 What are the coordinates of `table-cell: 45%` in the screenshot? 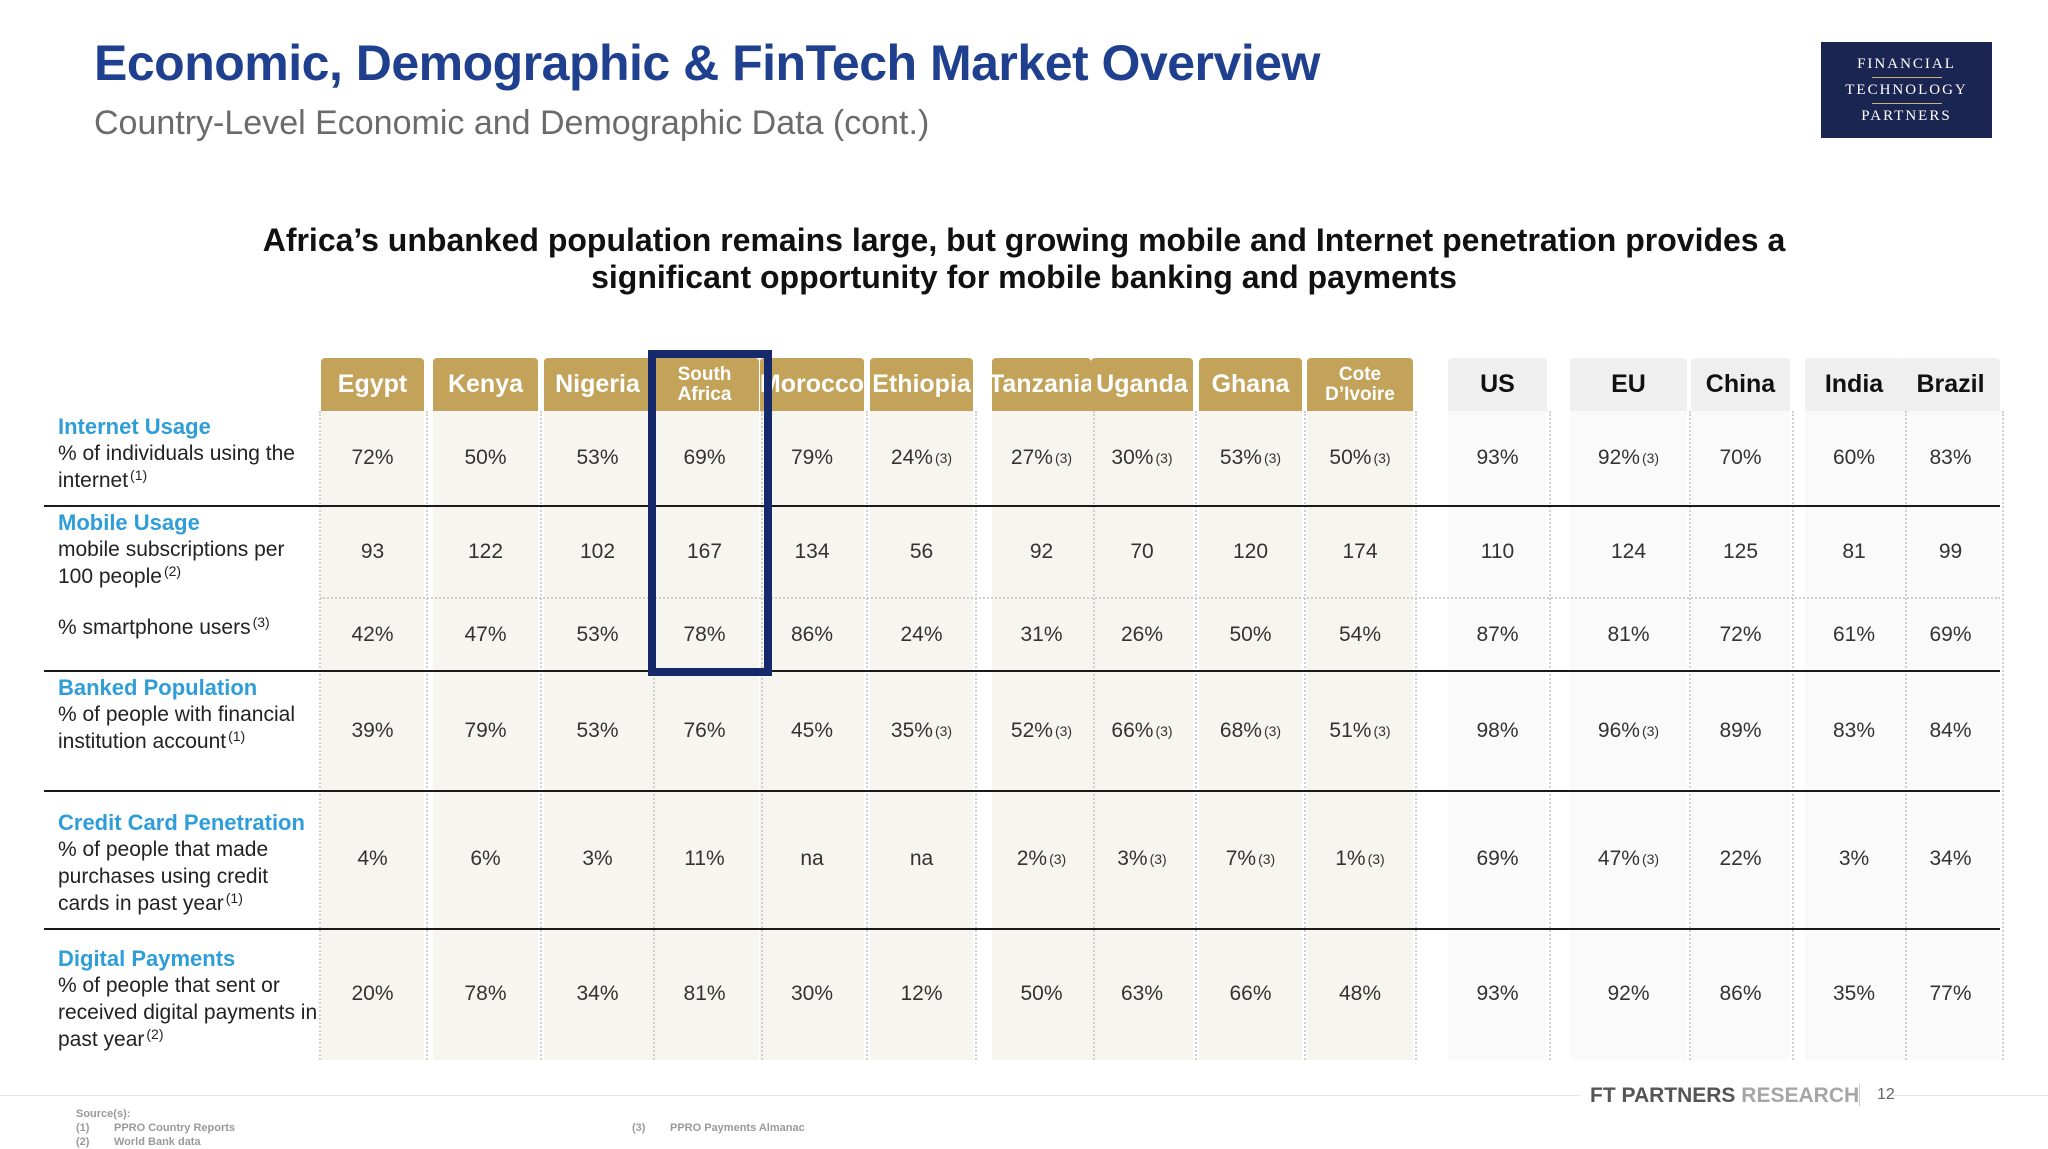 It's located at (812, 730).